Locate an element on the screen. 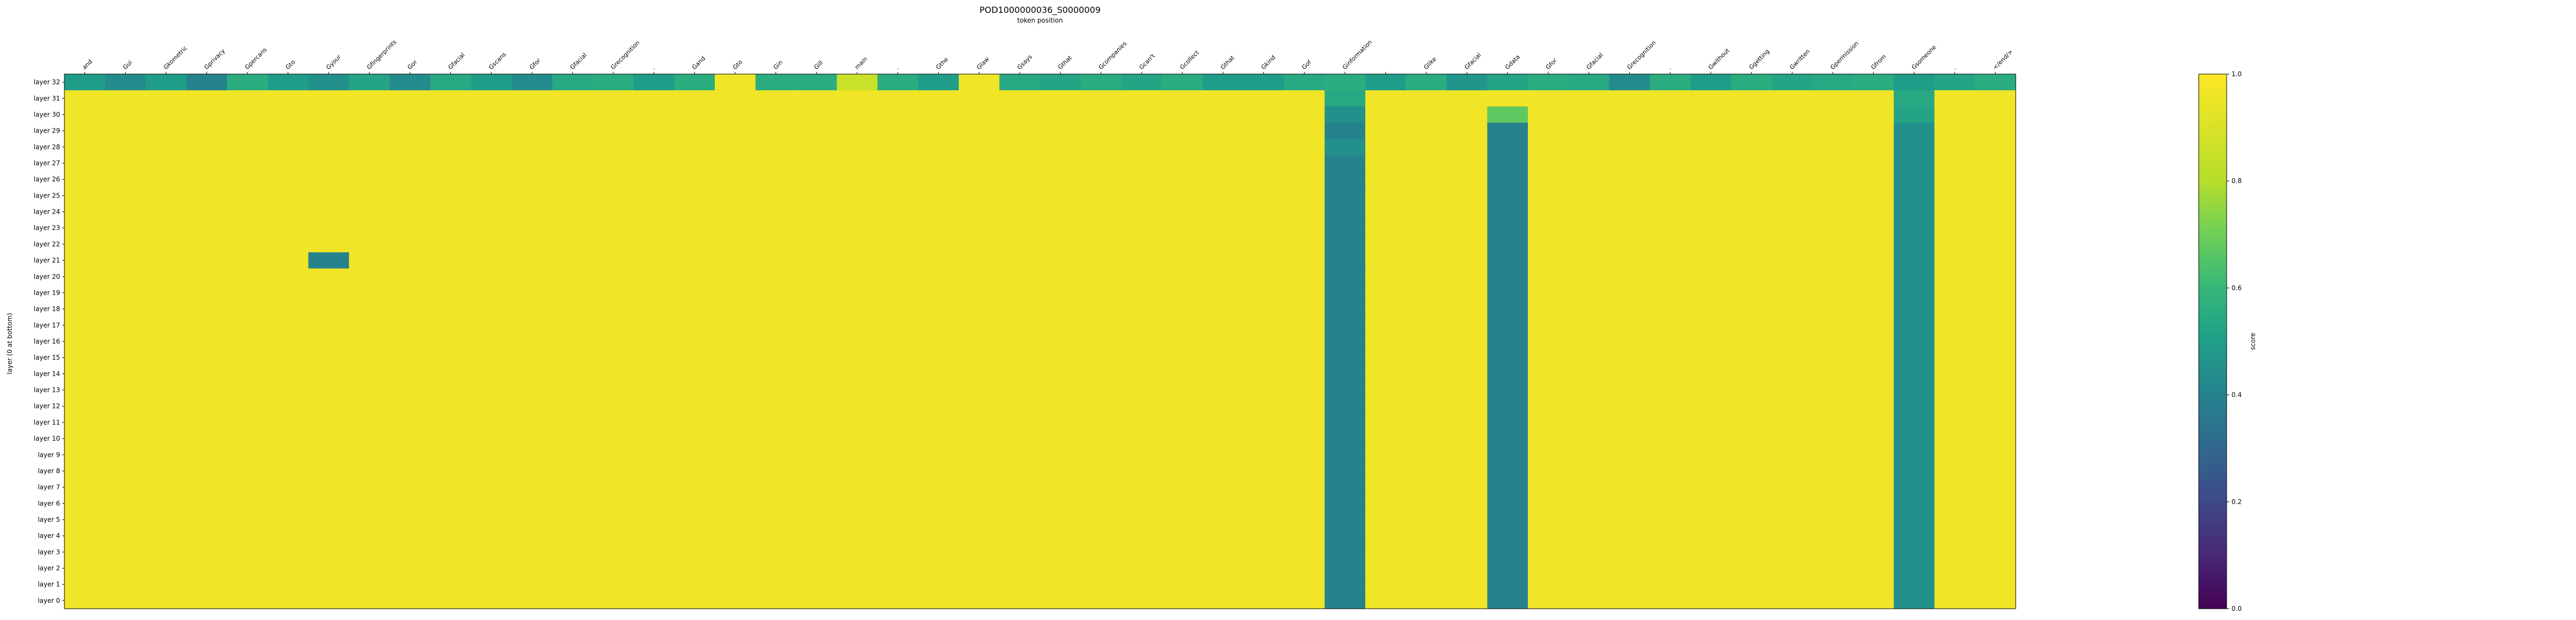 The image size is (2576, 620). x-tick-label: Gscans is located at coordinates (497, 61).